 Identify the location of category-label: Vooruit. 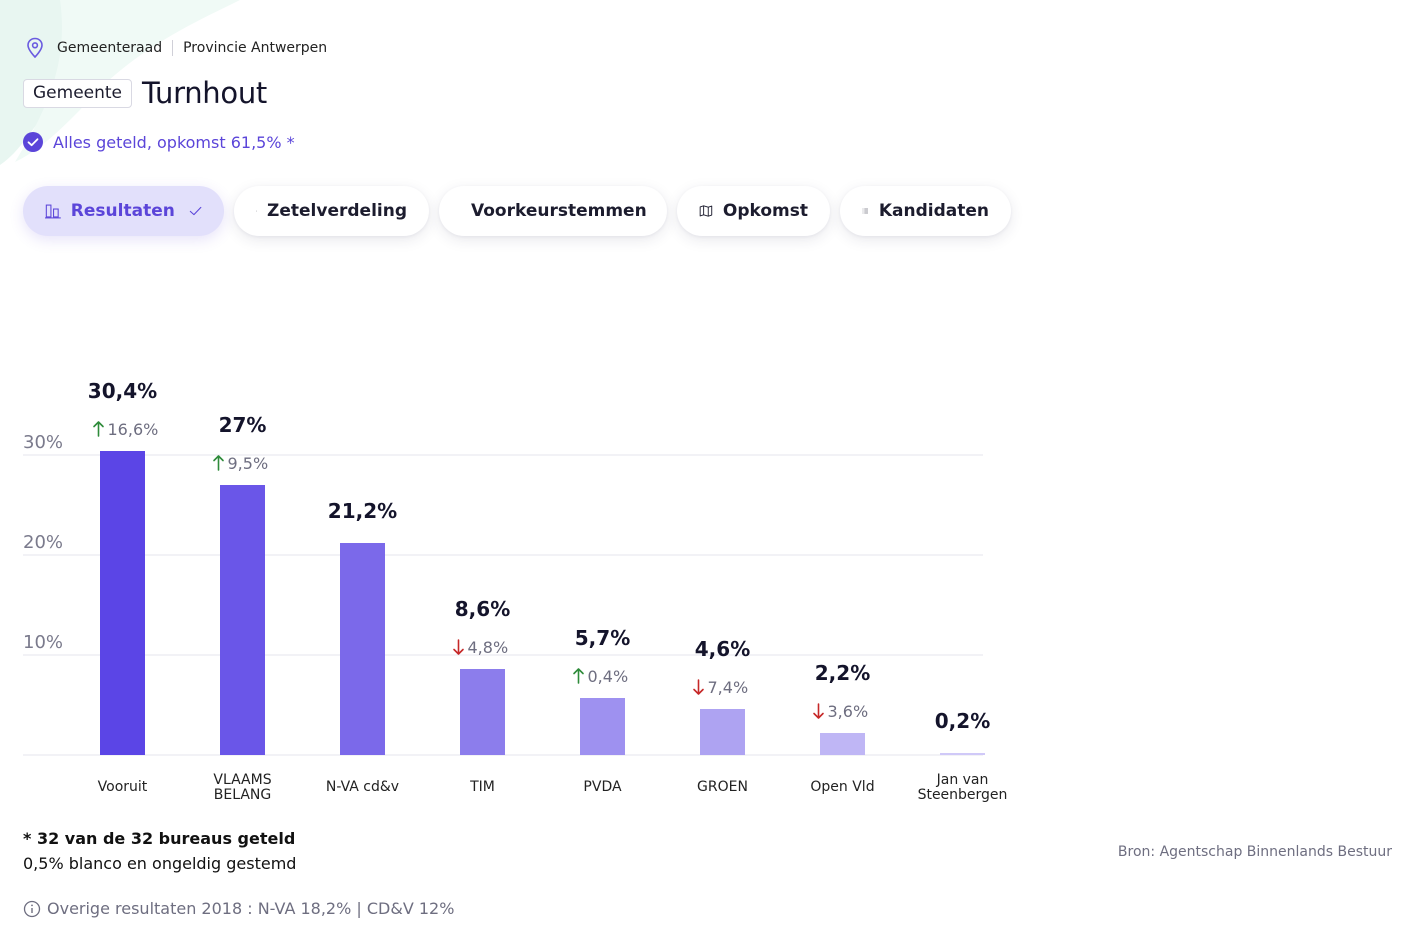
(123, 787).